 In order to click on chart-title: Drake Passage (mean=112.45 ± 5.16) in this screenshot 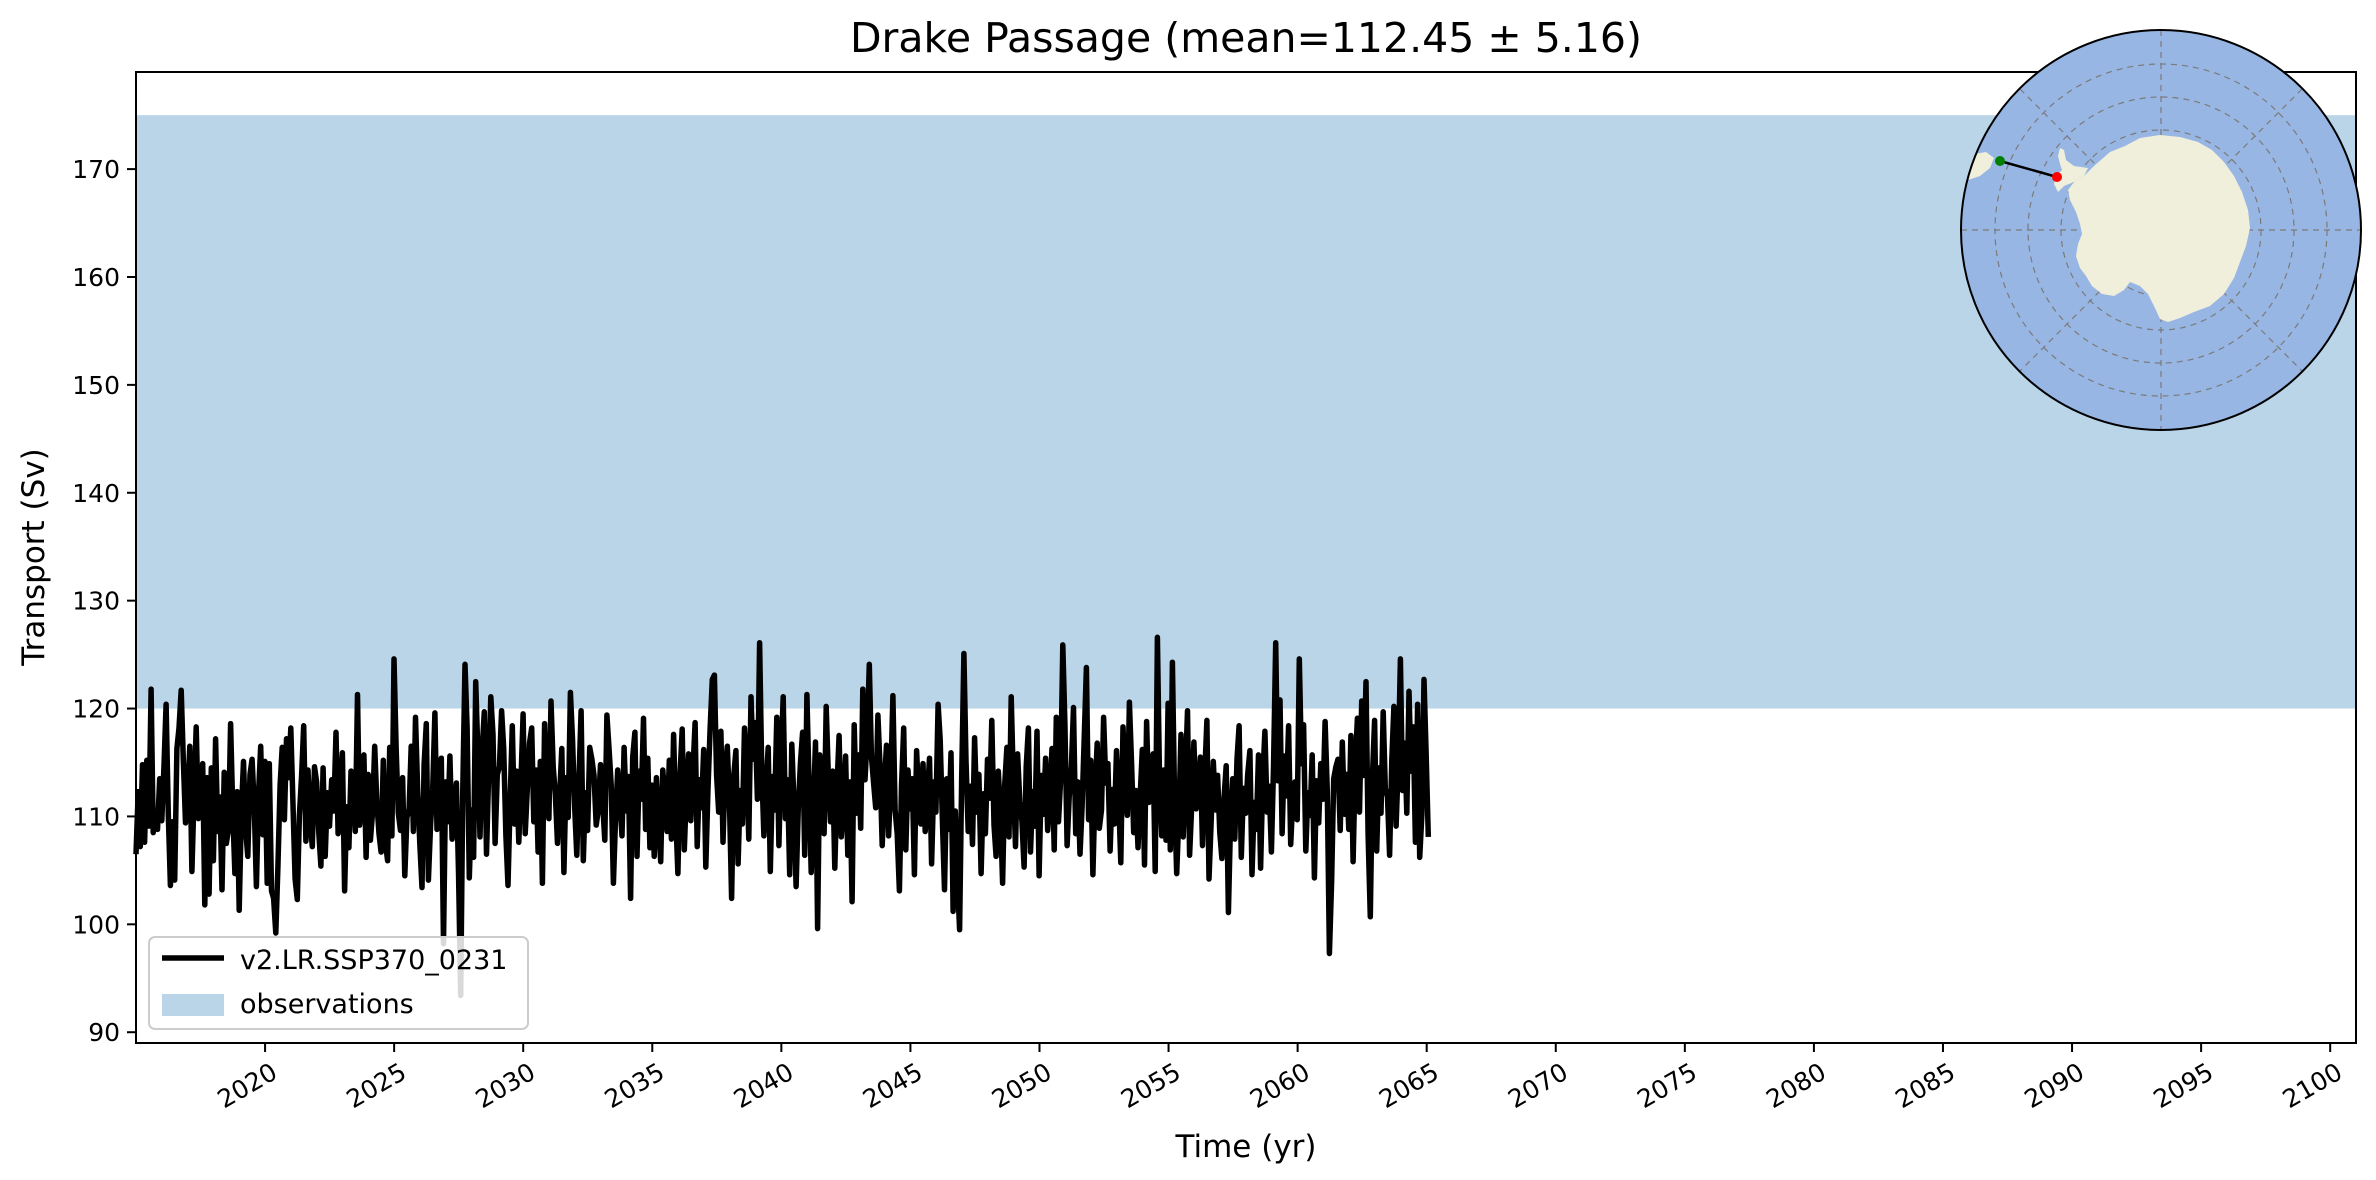, I will do `click(1246, 38)`.